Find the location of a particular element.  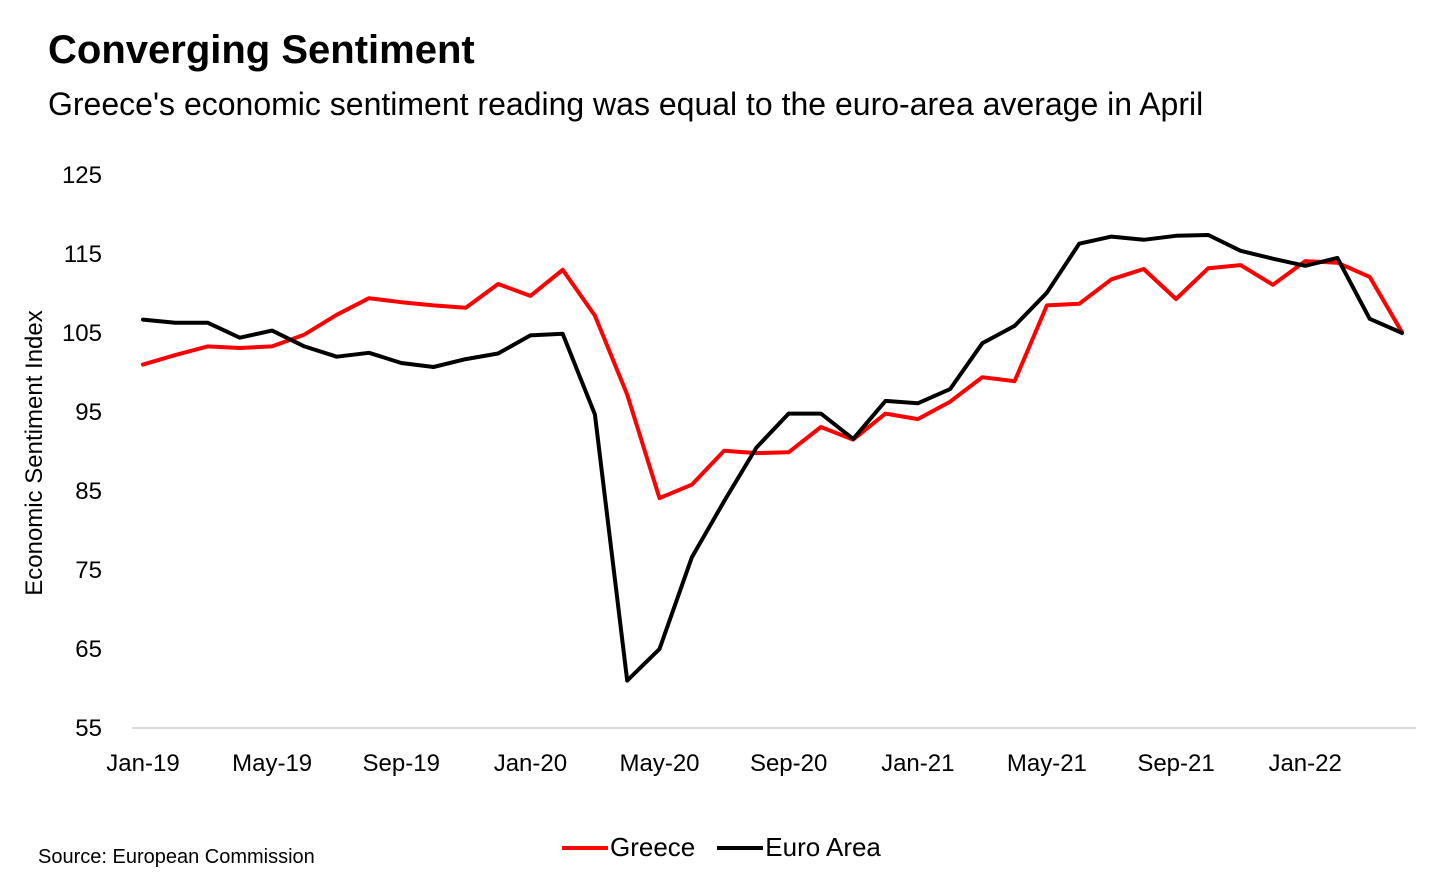

y-tick-label: 115 is located at coordinates (83, 254).